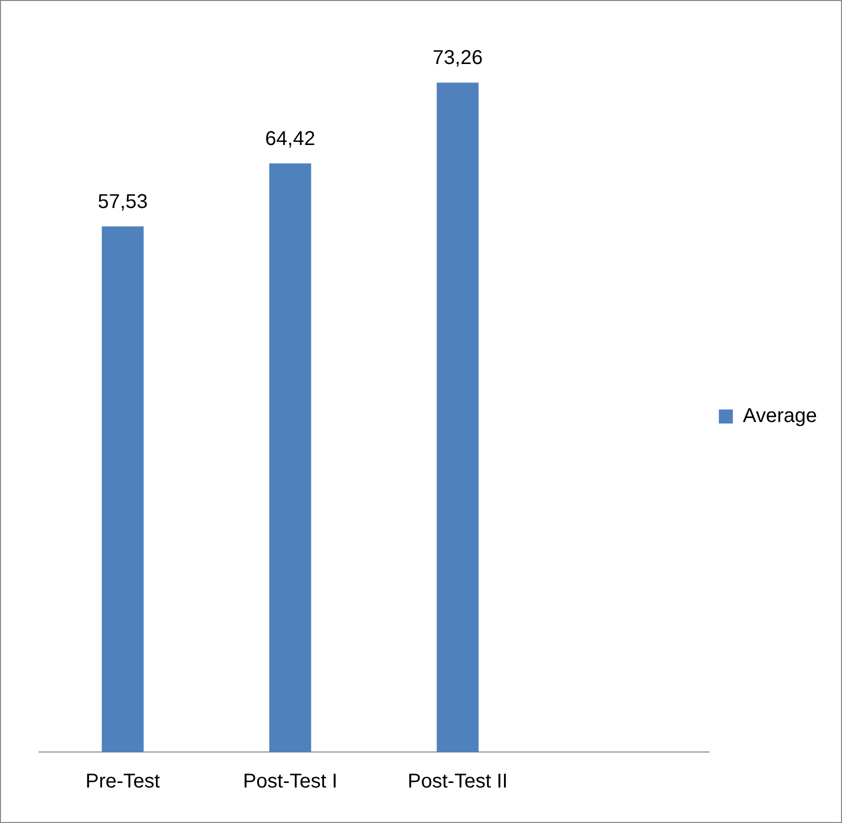 The image size is (842, 823). Describe the element at coordinates (123, 781) in the screenshot. I see `x-tick-label: Pre-Test` at that location.